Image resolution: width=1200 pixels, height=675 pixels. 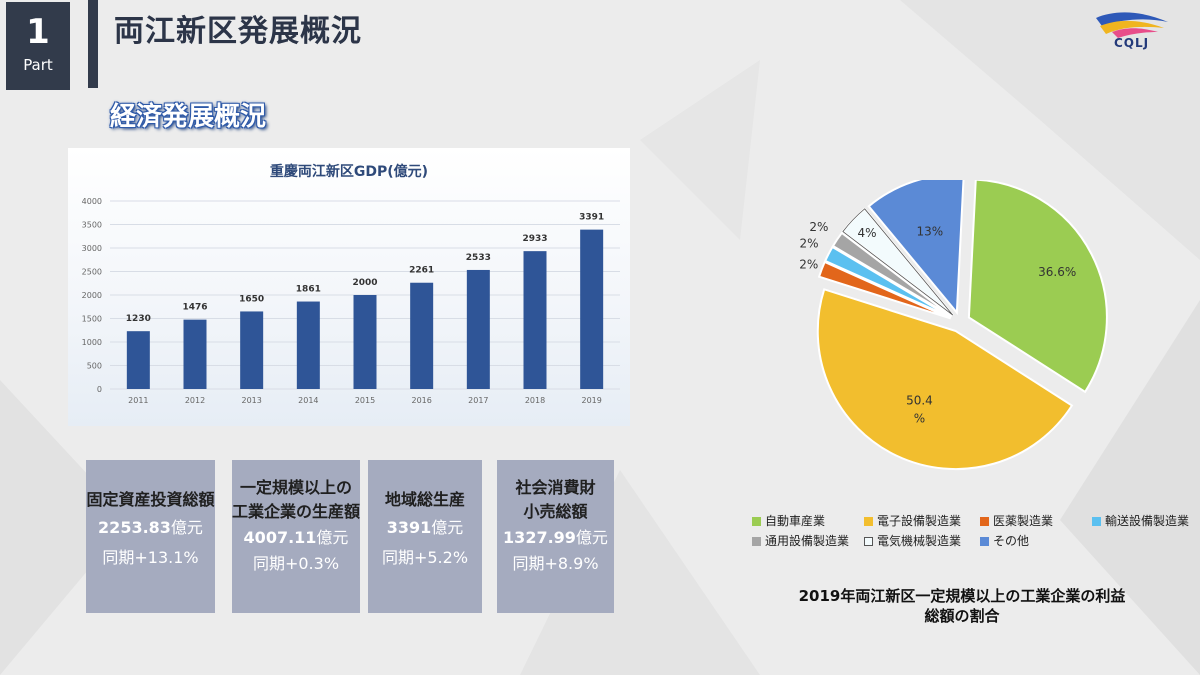 I want to click on stat-value: 1327.99億元, so click(x=555, y=537).